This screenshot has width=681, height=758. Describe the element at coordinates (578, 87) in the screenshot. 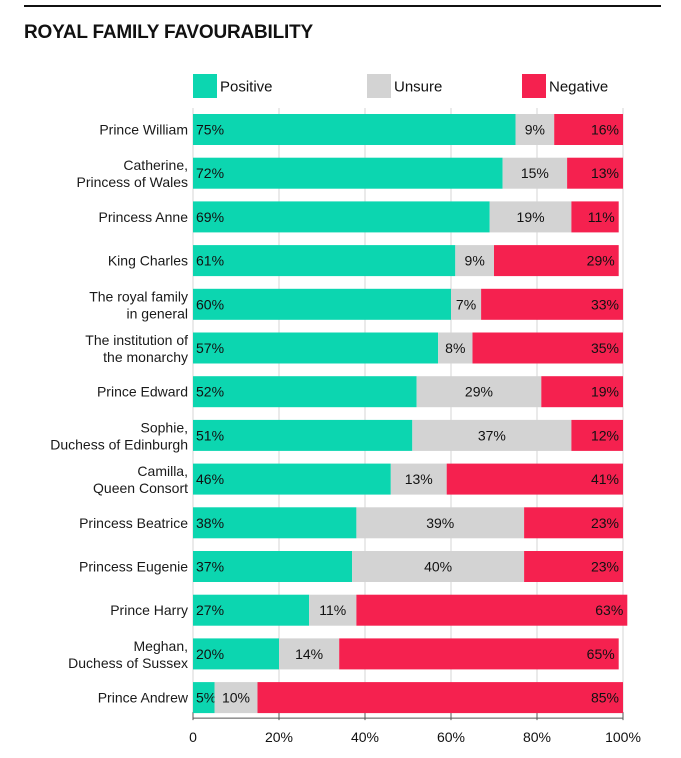

I see `legend-label-negative: Negative` at that location.